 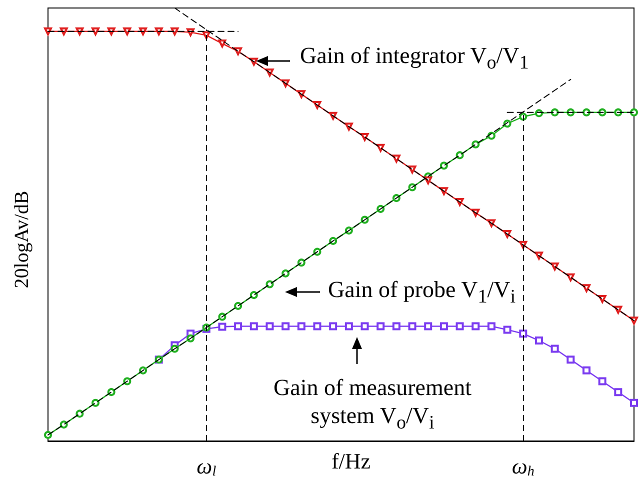 I want to click on y-axis-title: 20logAv/dB, so click(x=22, y=239).